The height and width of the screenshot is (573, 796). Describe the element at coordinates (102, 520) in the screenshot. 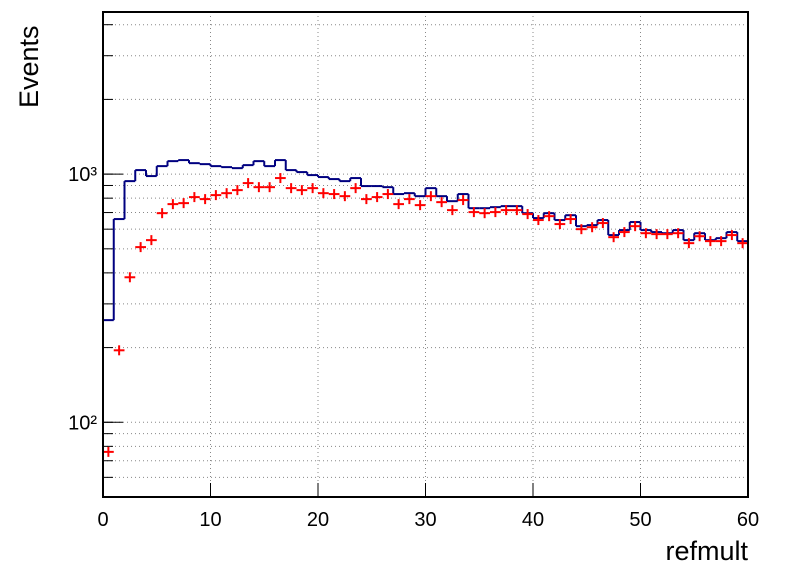

I see `x-tick-label: 0` at that location.